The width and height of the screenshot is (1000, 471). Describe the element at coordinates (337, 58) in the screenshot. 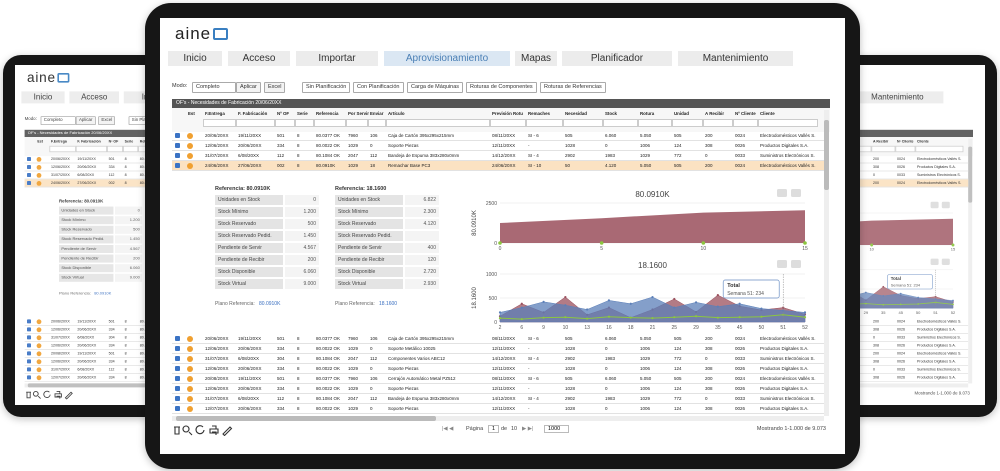

I see `nav-tab: Importar` at that location.